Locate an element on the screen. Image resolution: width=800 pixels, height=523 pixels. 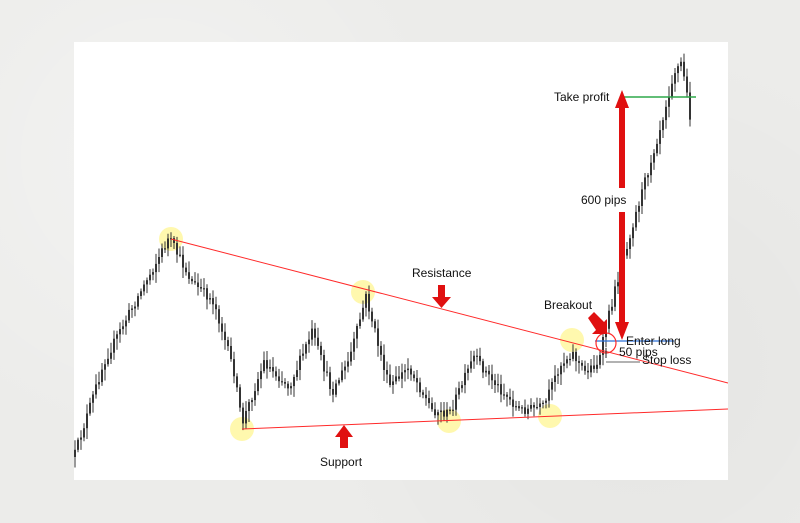
pivot-highlight is located at coordinates (363, 292).